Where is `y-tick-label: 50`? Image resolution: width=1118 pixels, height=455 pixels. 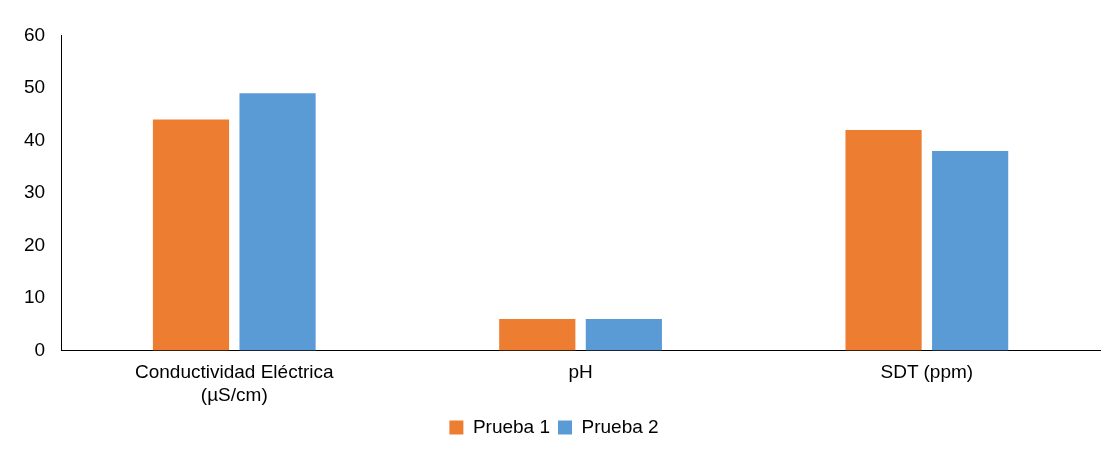 y-tick-label: 50 is located at coordinates (34, 87).